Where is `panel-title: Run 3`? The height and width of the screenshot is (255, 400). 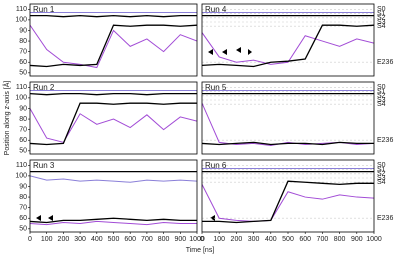
panel-title: Run 3 is located at coordinates (44, 165).